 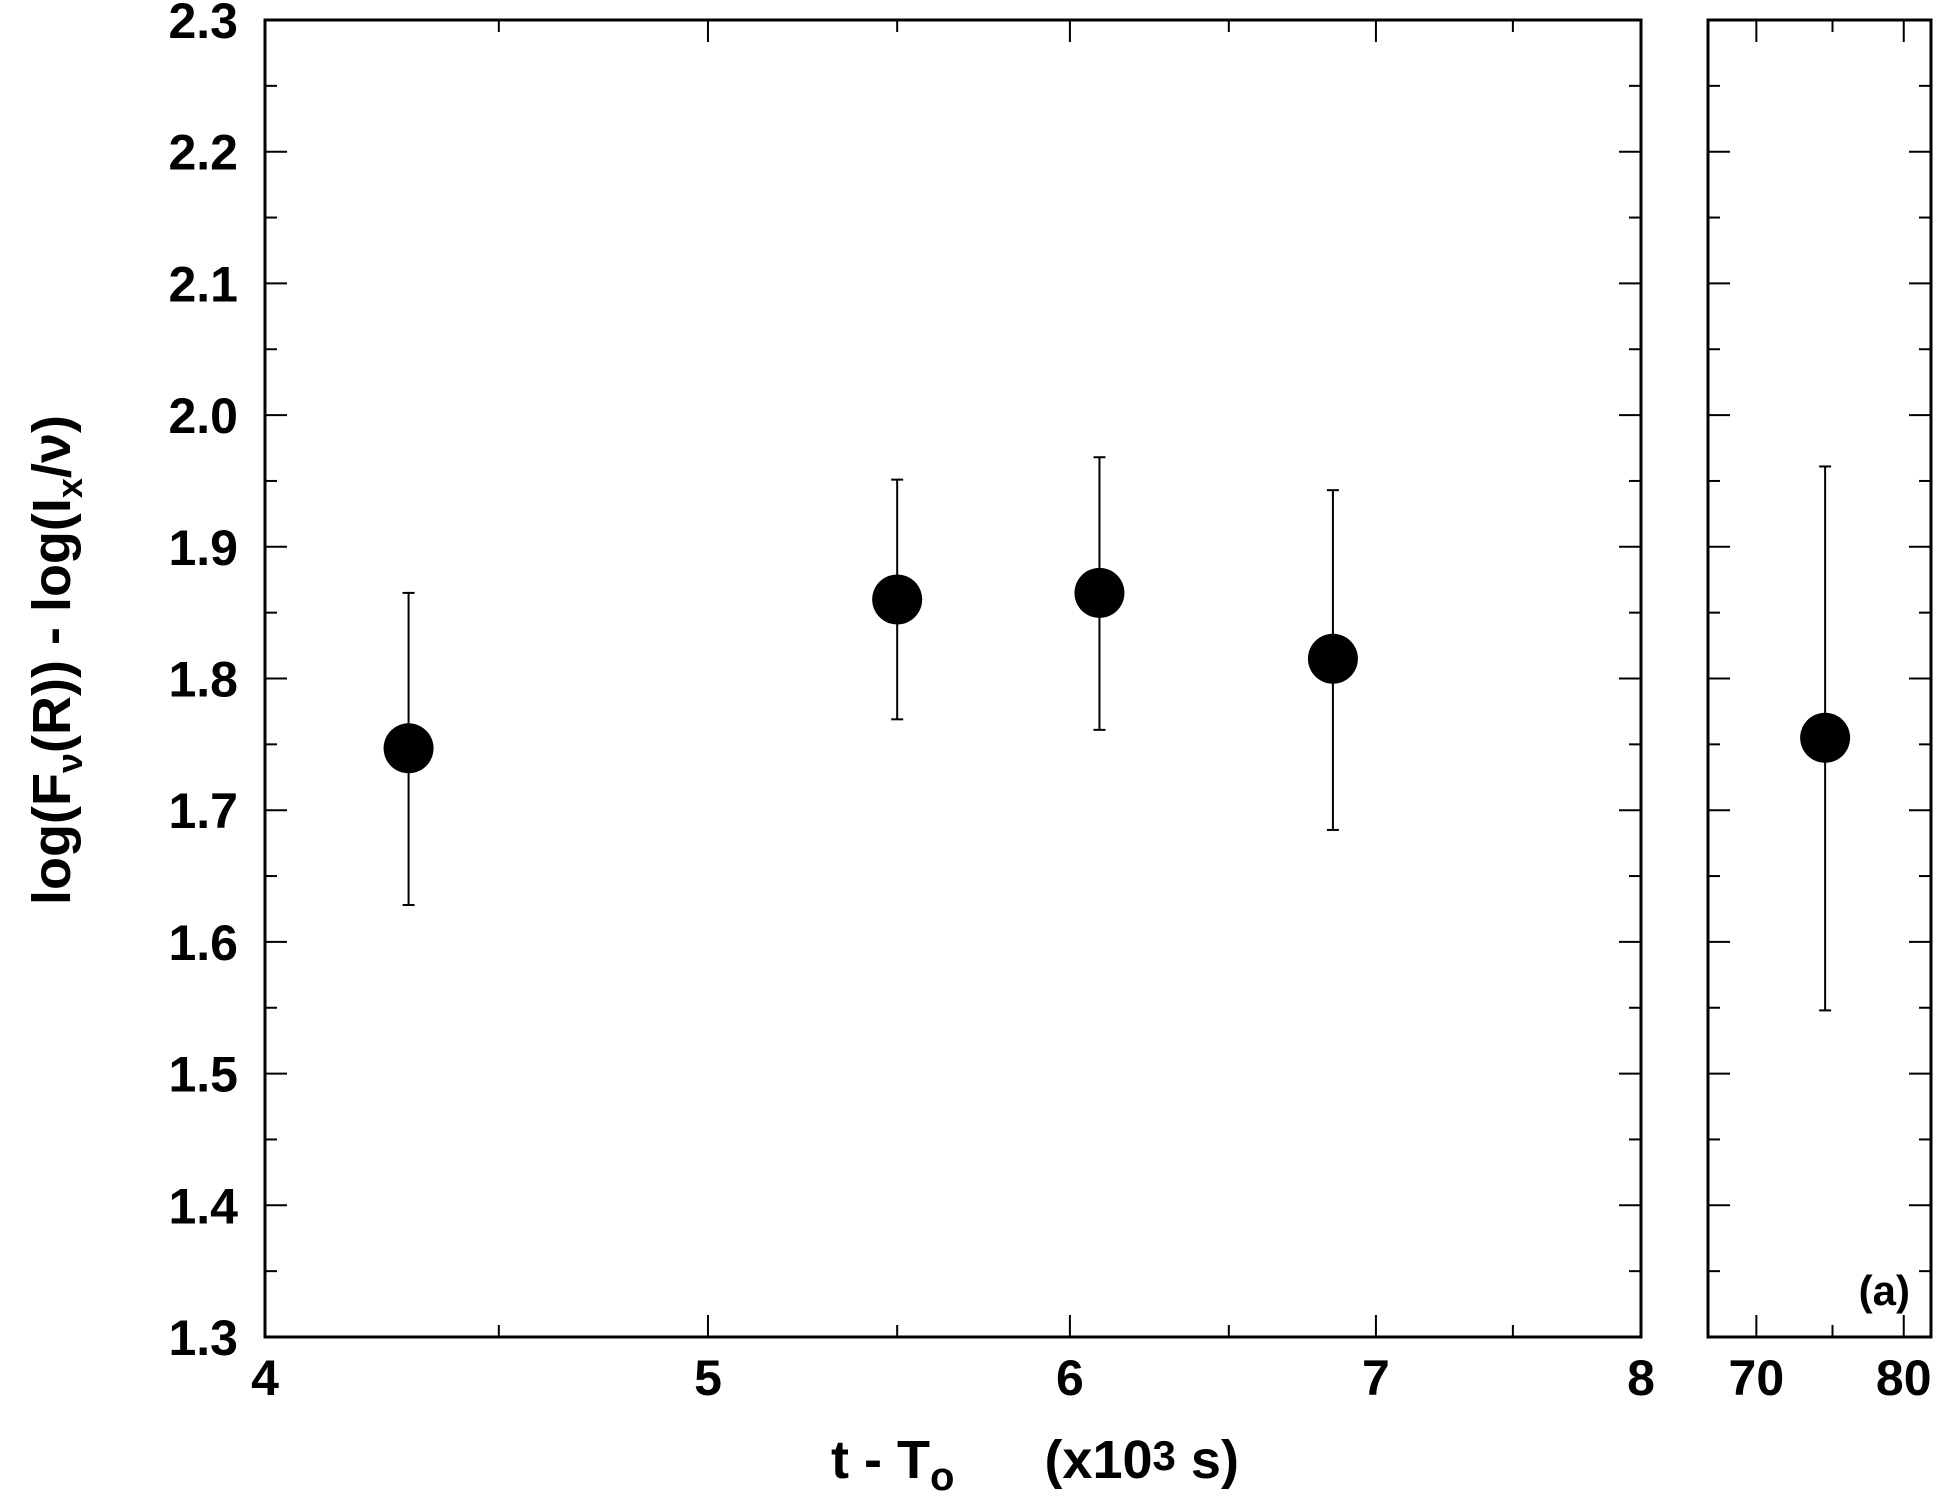 What do you see at coordinates (880, 1460) in the screenshot?
I see `x-axis-title-main: t - T` at bounding box center [880, 1460].